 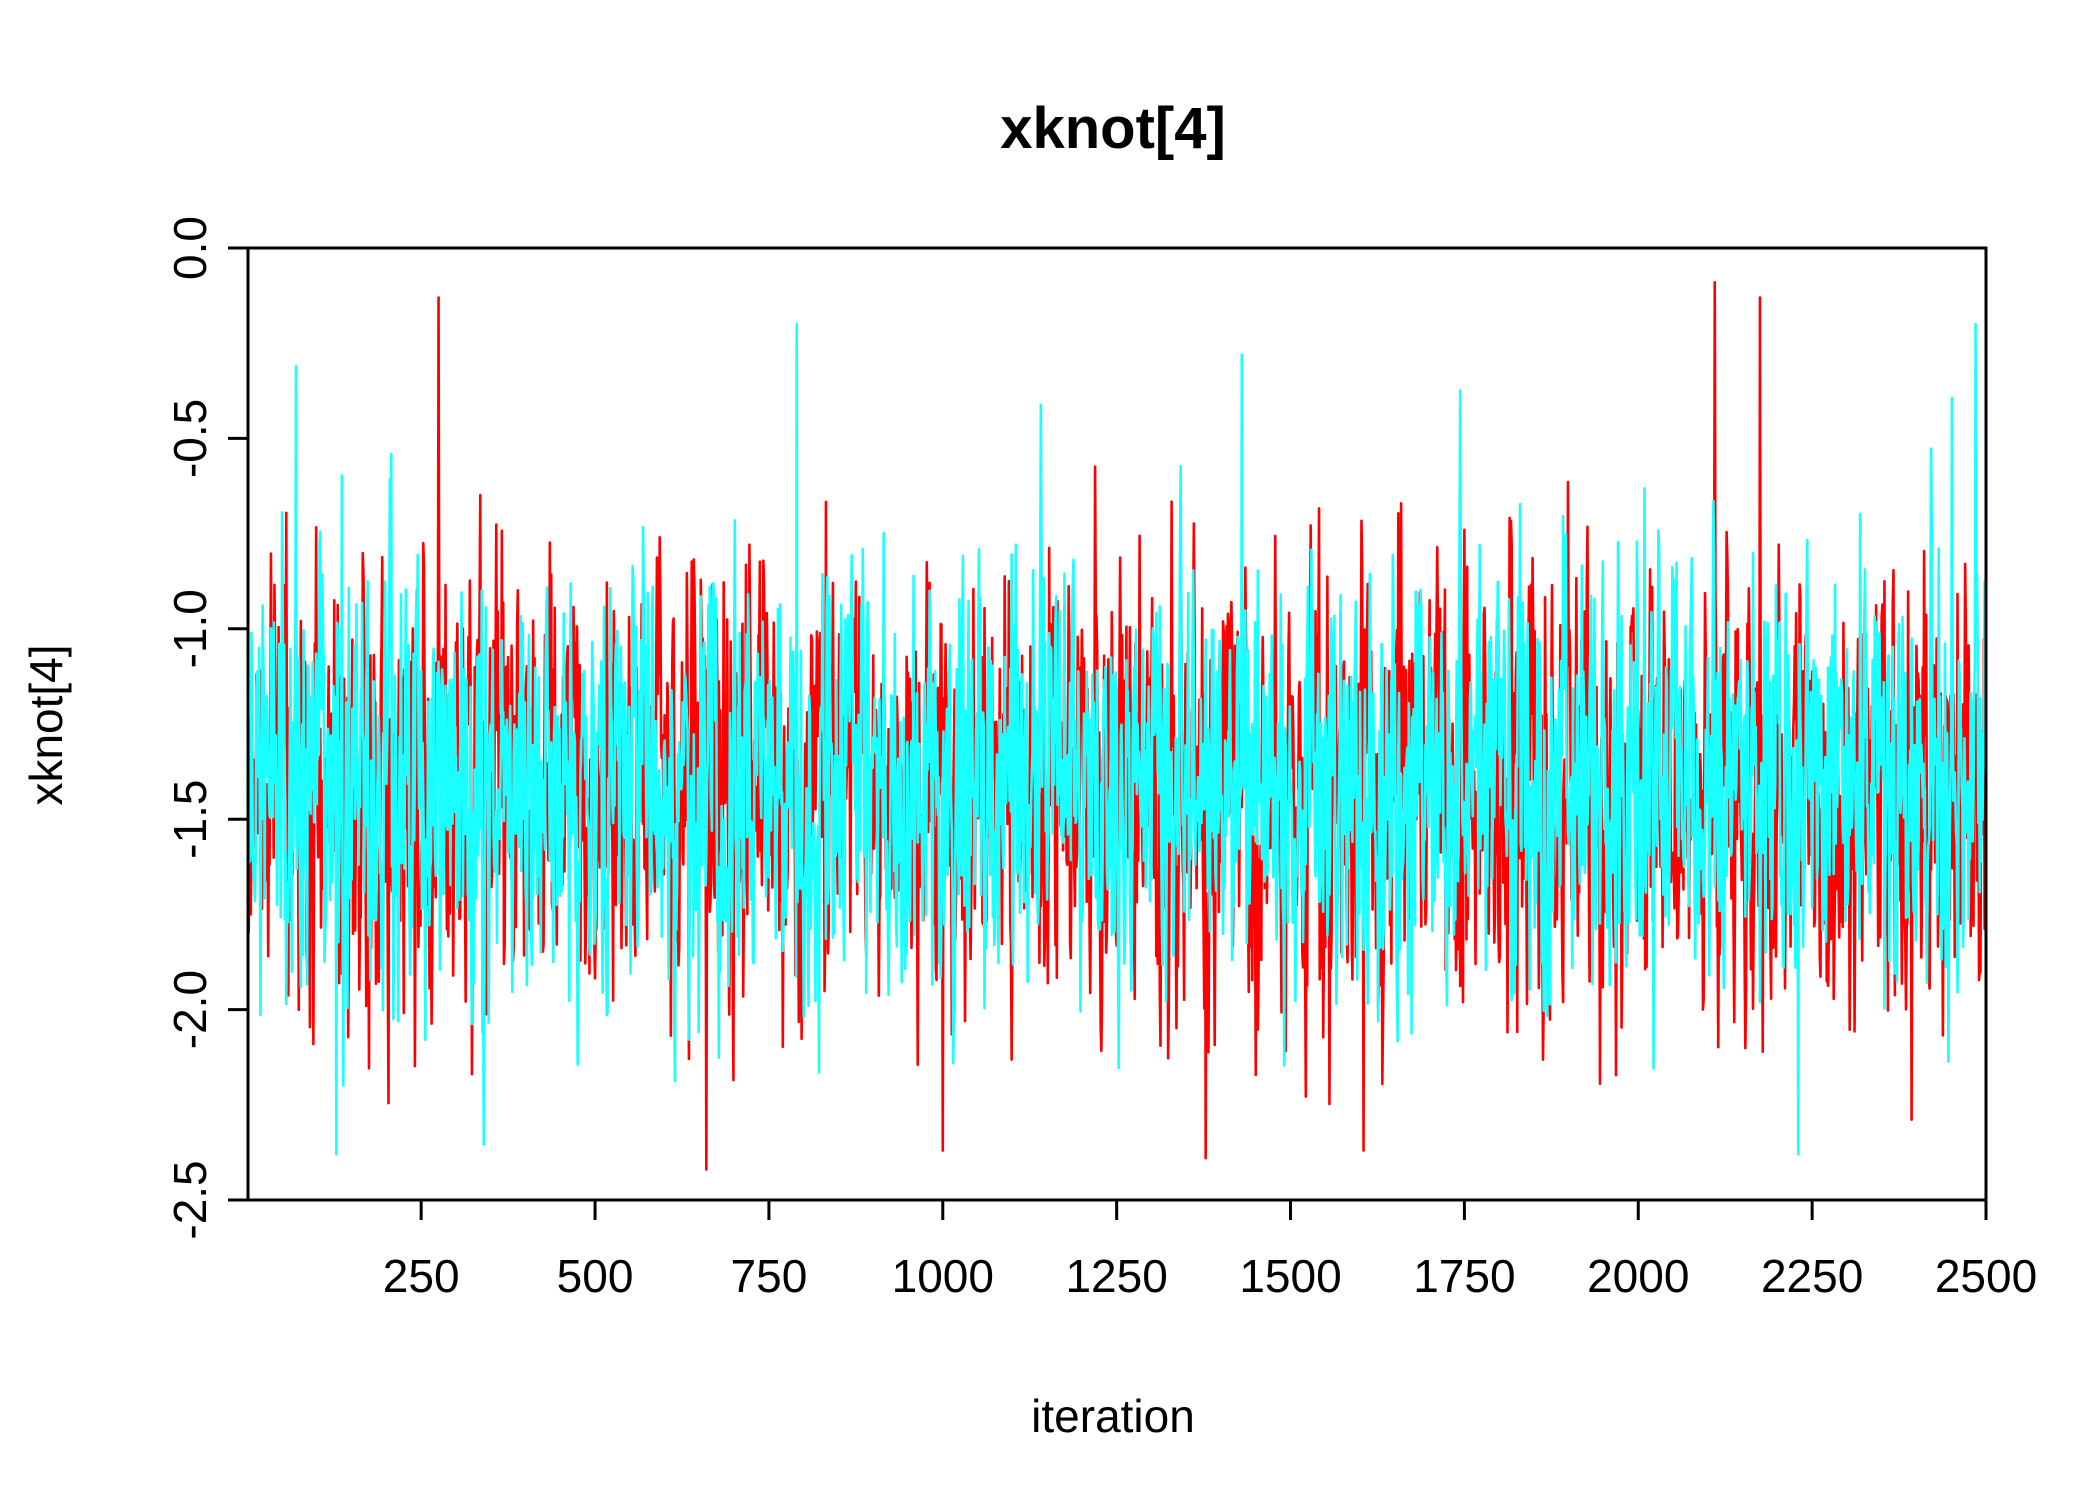 I want to click on y-tick-label: 0.0, so click(x=190, y=248).